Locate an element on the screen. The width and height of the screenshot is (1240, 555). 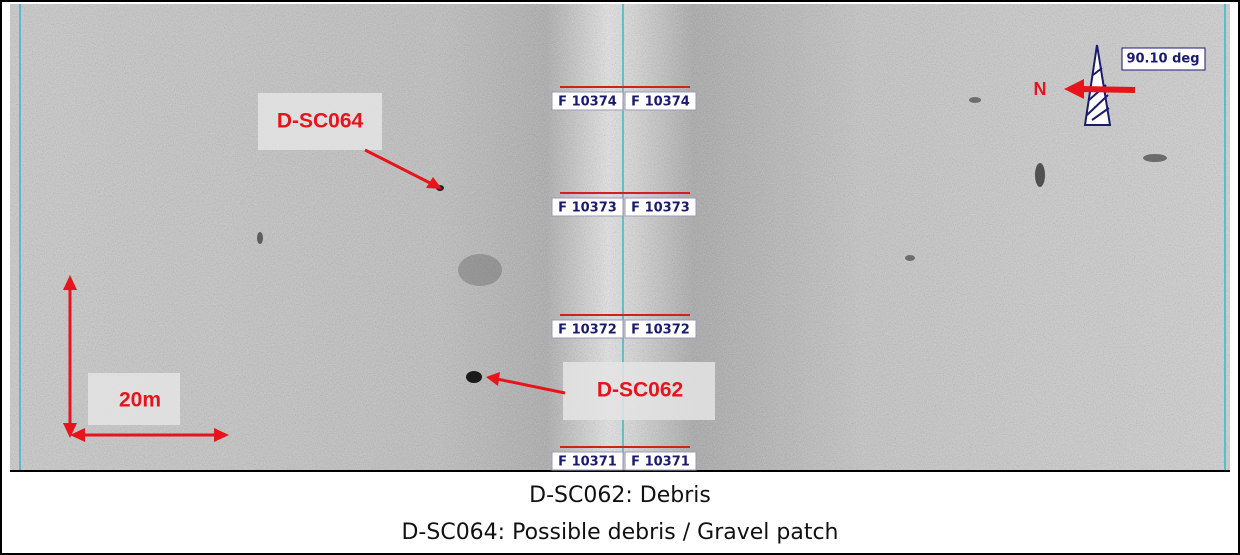
caption-line: D-SC064: Possible debris / Gravel patch is located at coordinates (619, 532).